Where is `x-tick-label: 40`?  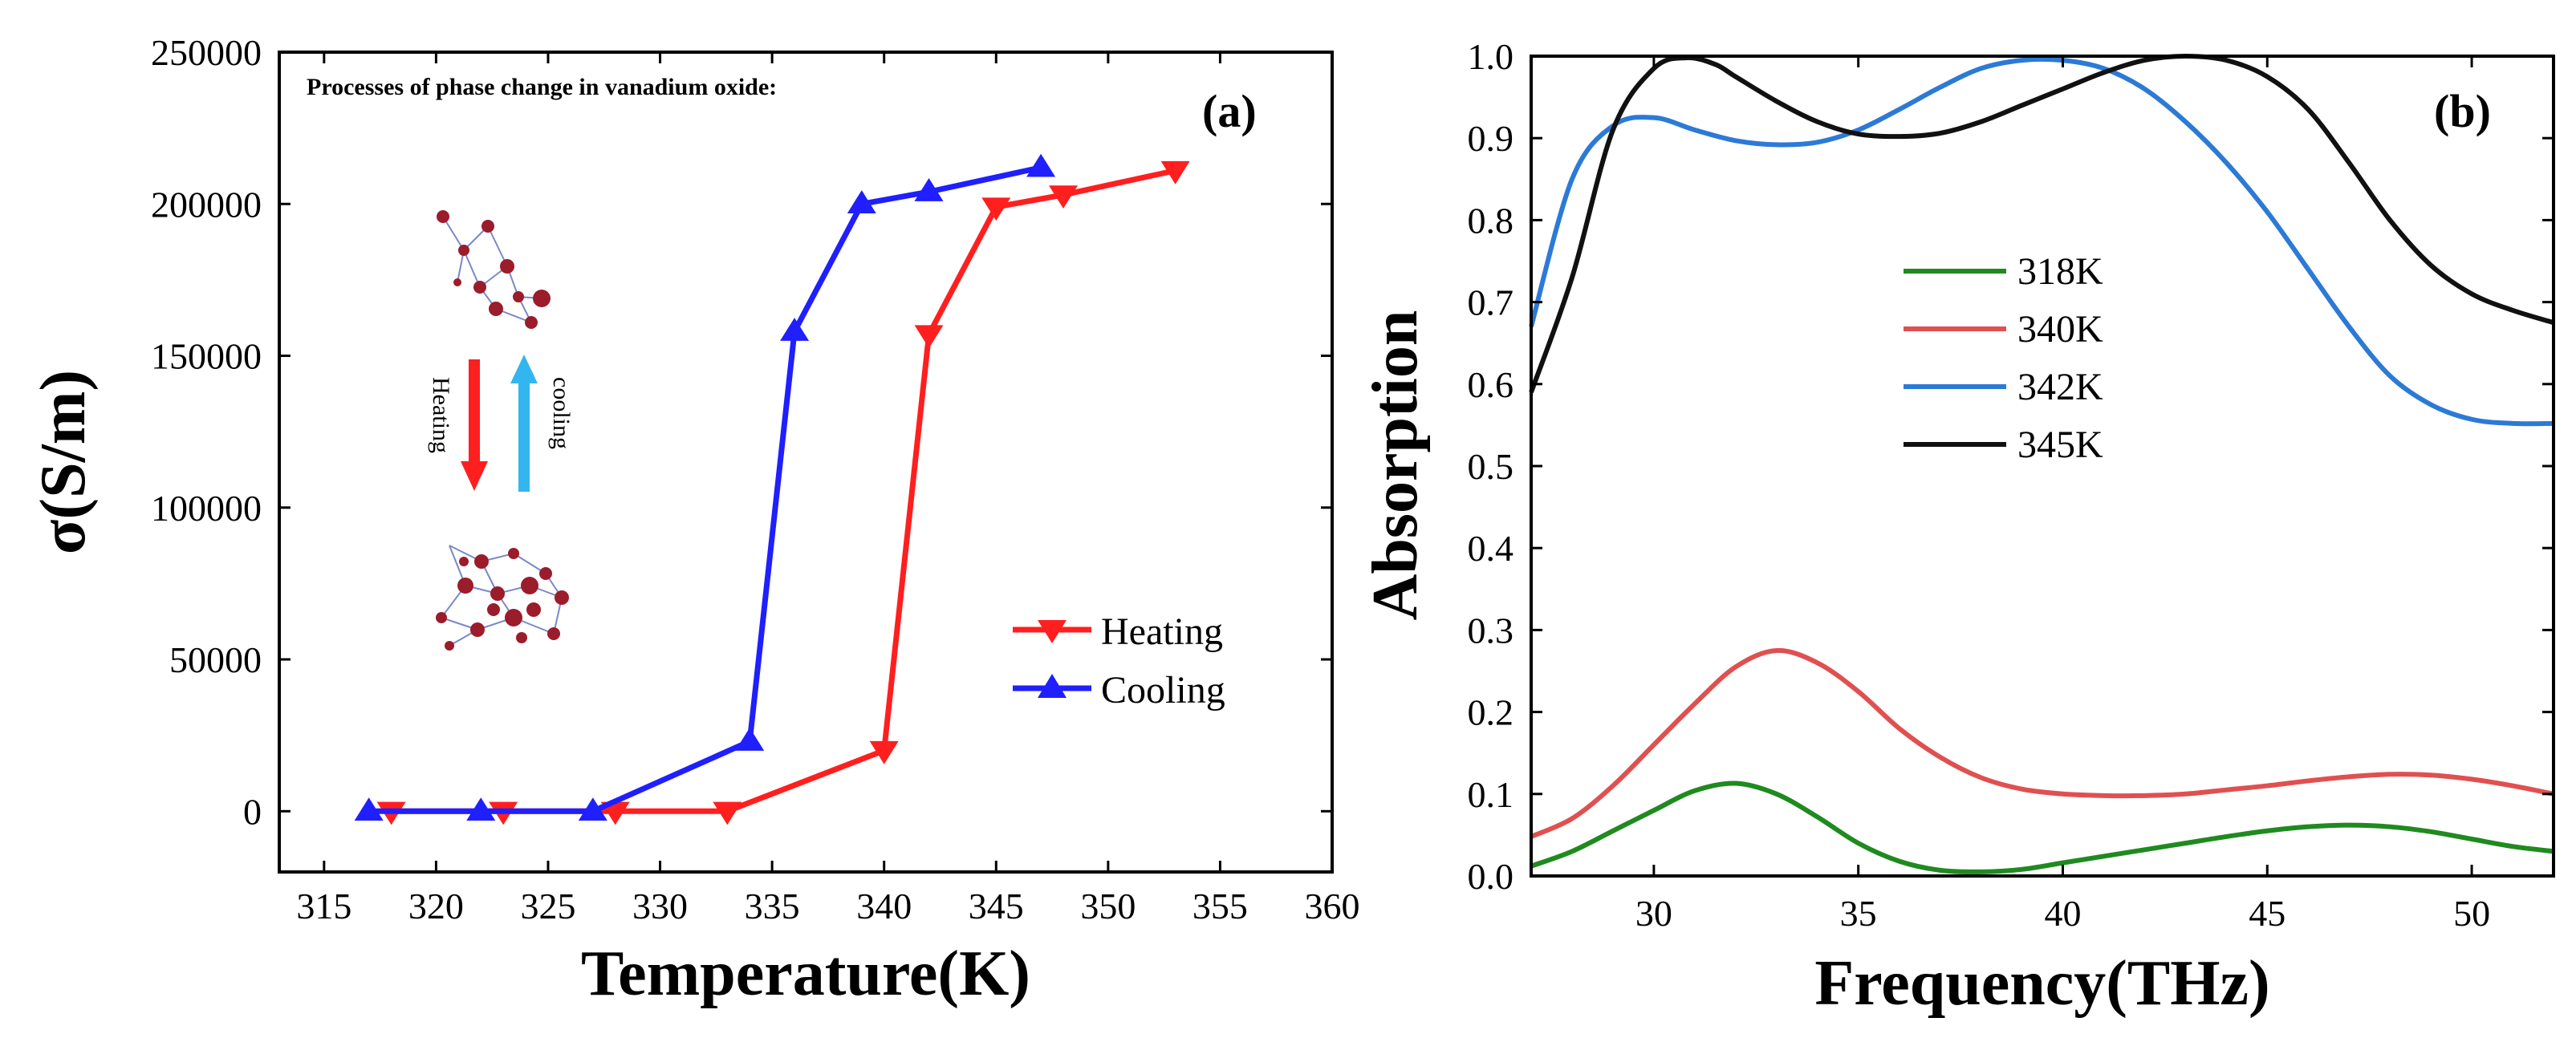 x-tick-label: 40 is located at coordinates (2063, 913).